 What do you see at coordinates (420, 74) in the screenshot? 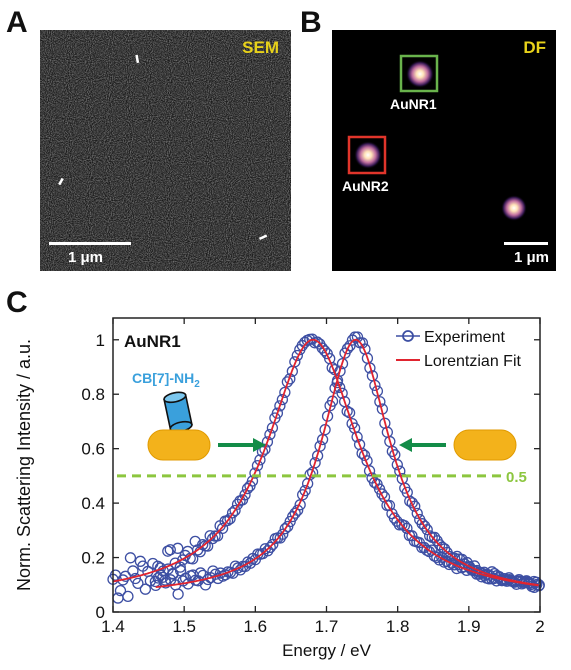
I see `particle-spot-aunr1` at bounding box center [420, 74].